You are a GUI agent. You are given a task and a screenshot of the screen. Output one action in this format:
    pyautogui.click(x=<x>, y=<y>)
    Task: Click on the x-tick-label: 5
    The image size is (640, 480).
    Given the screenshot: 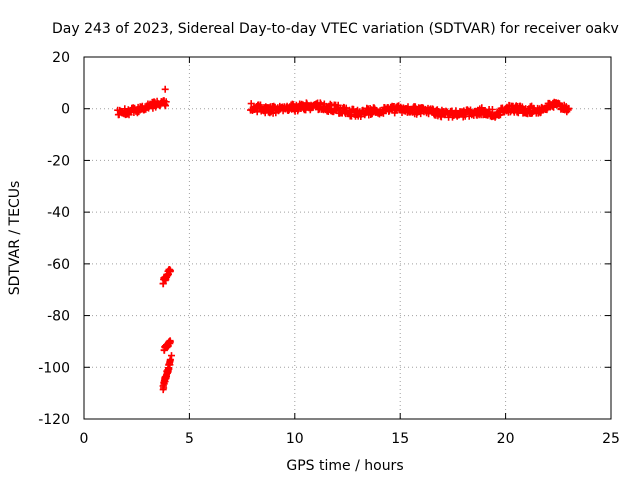 What is the action you would take?
    pyautogui.click(x=189, y=439)
    